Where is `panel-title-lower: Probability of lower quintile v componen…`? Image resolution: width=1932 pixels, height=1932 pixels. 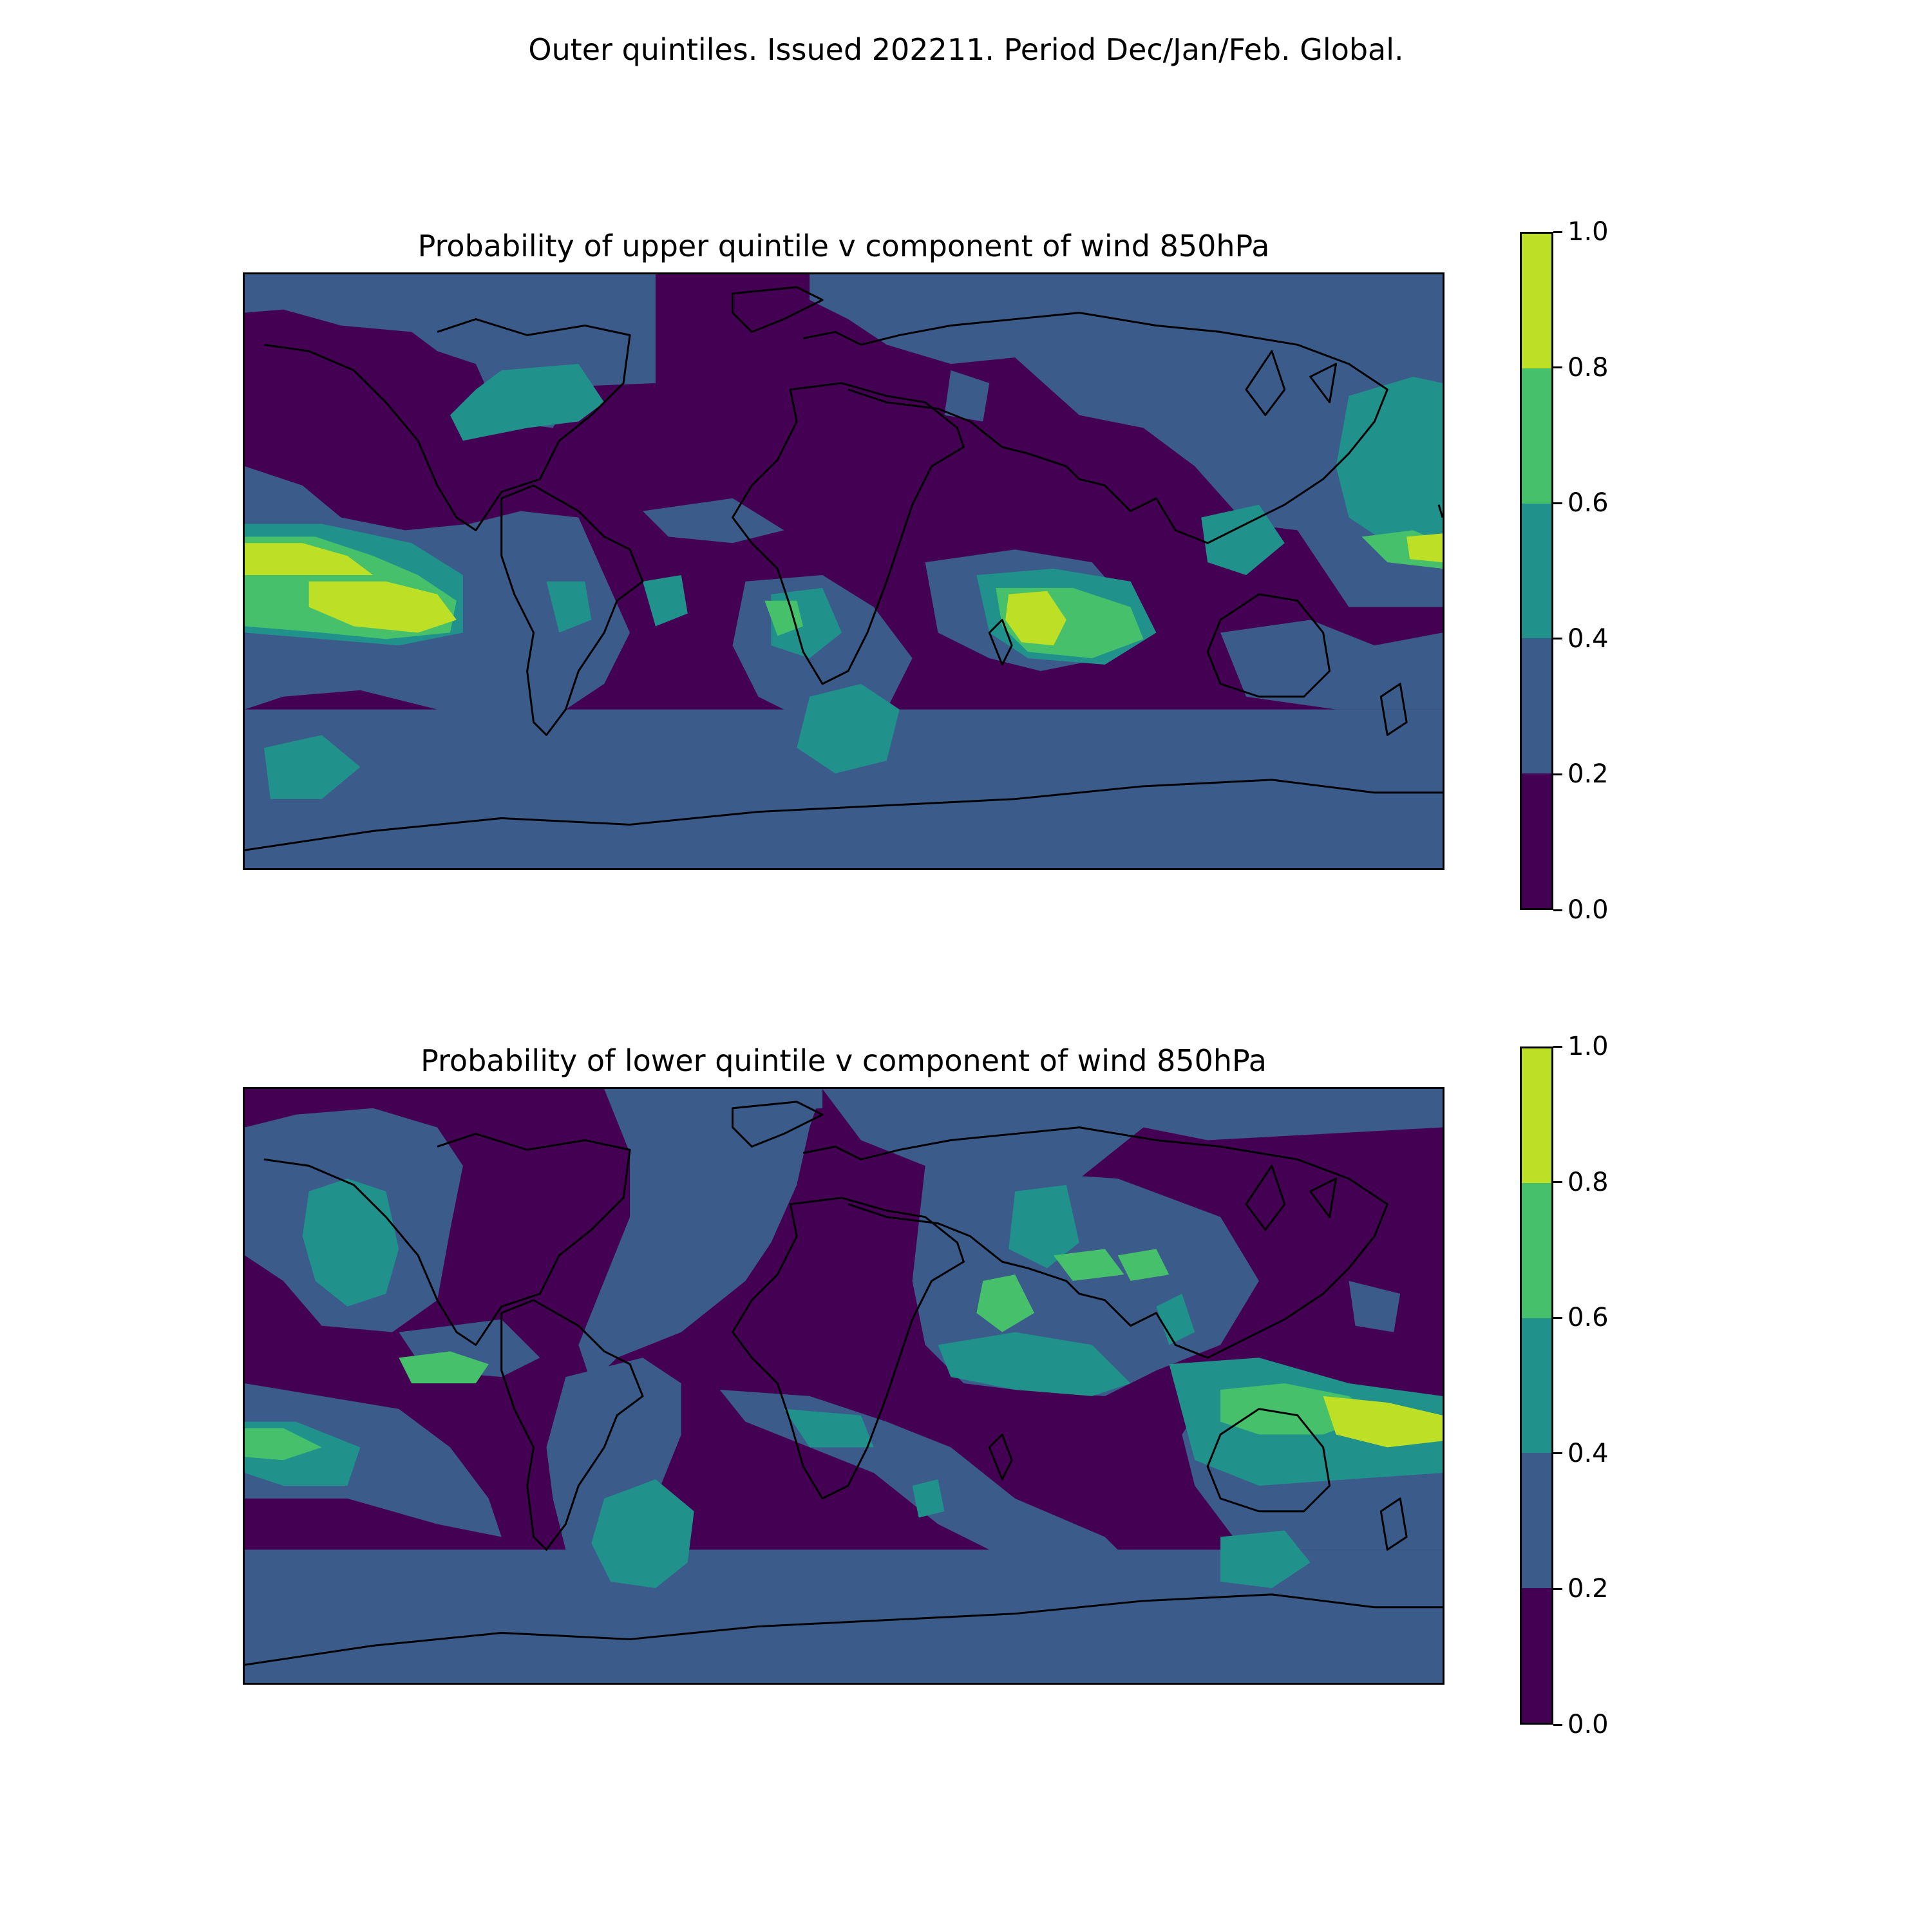
panel-title-lower: Probability of lower quintile v componen… is located at coordinates (844, 1060).